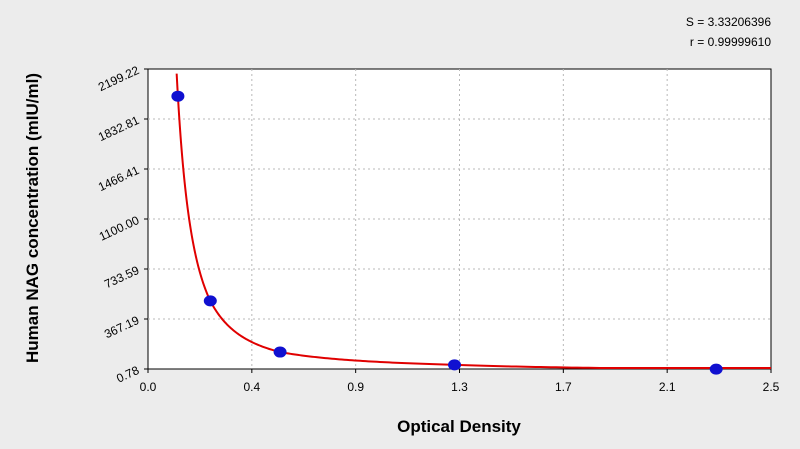  What do you see at coordinates (355, 387) in the screenshot?
I see `x-tick-label: 0.9` at bounding box center [355, 387].